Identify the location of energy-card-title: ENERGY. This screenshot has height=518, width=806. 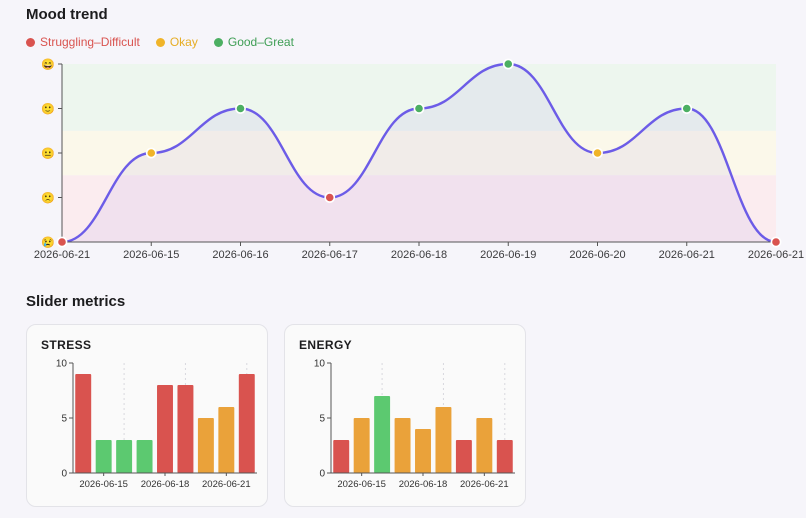
(326, 345).